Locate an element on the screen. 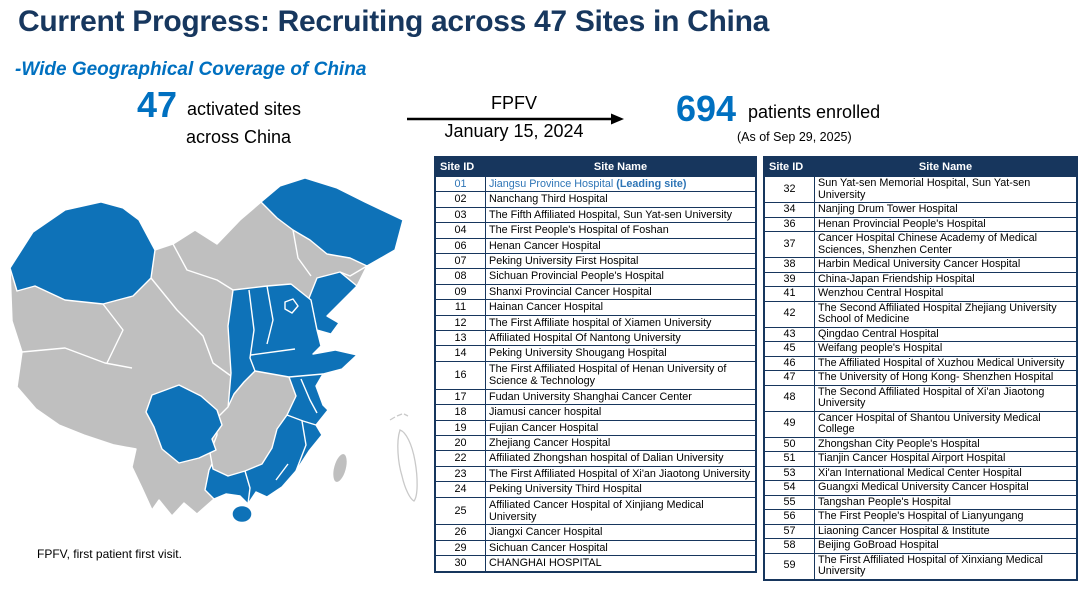  site-id-cell: 29 is located at coordinates (460, 548).